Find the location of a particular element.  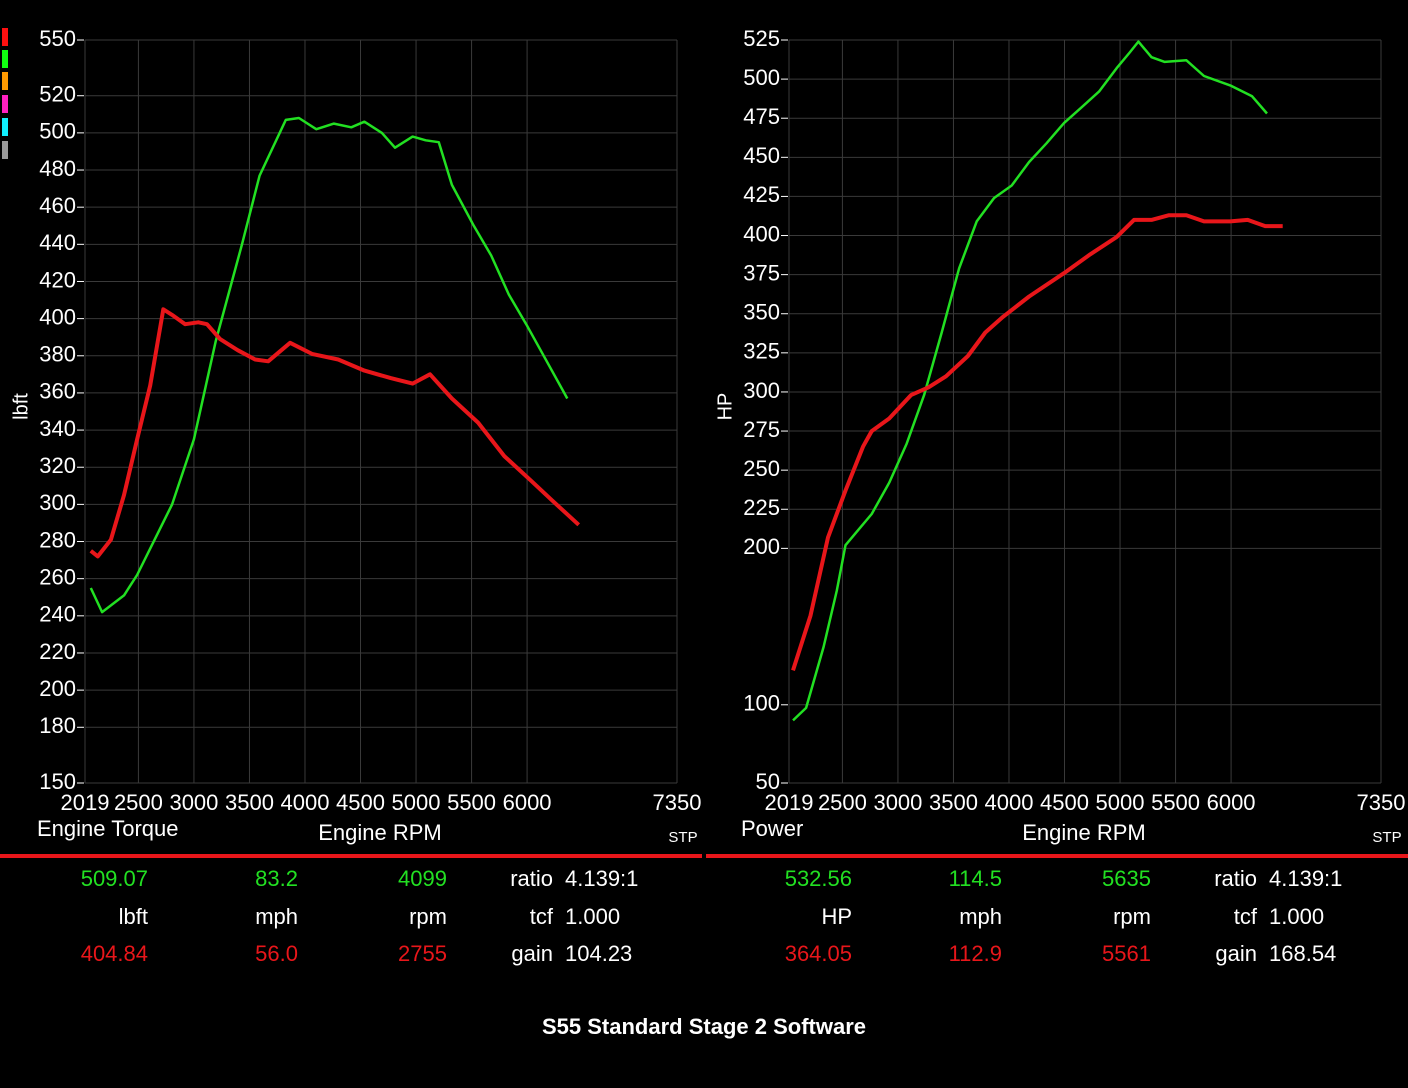

readout-value: 5635 is located at coordinates (1126, 878).